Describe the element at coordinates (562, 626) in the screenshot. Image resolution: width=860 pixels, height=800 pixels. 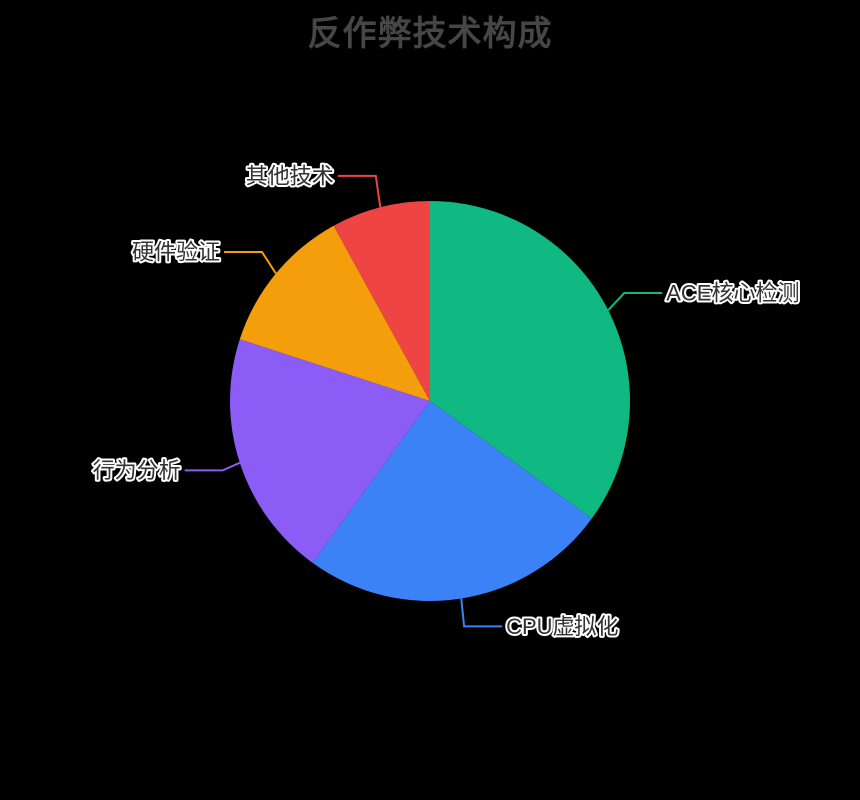
I see `slice-label-1: CPU虚拟化` at that location.